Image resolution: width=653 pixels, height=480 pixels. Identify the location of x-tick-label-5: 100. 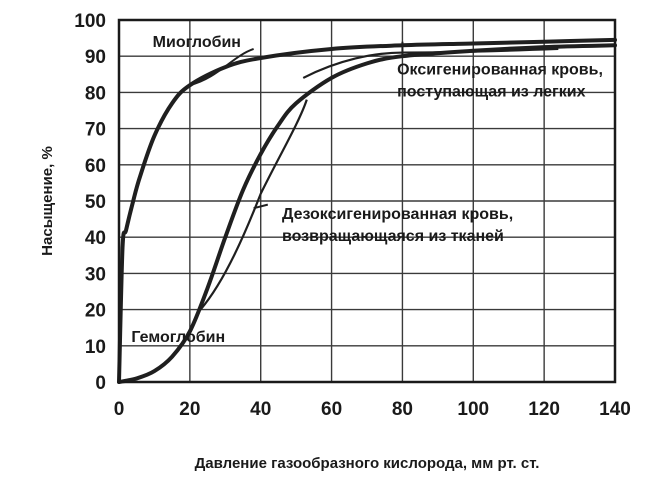
(473, 409).